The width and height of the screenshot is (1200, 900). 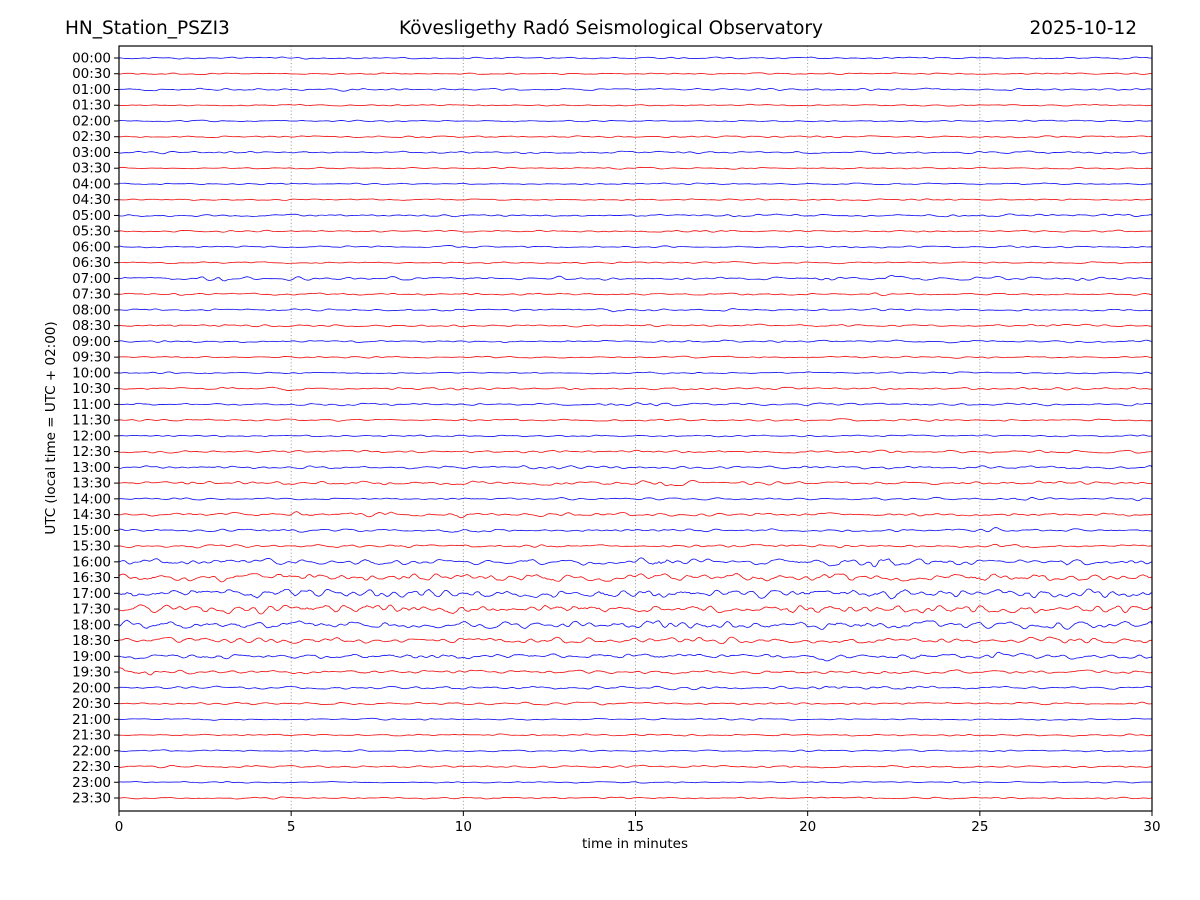 I want to click on trace-01:00, so click(x=635, y=89).